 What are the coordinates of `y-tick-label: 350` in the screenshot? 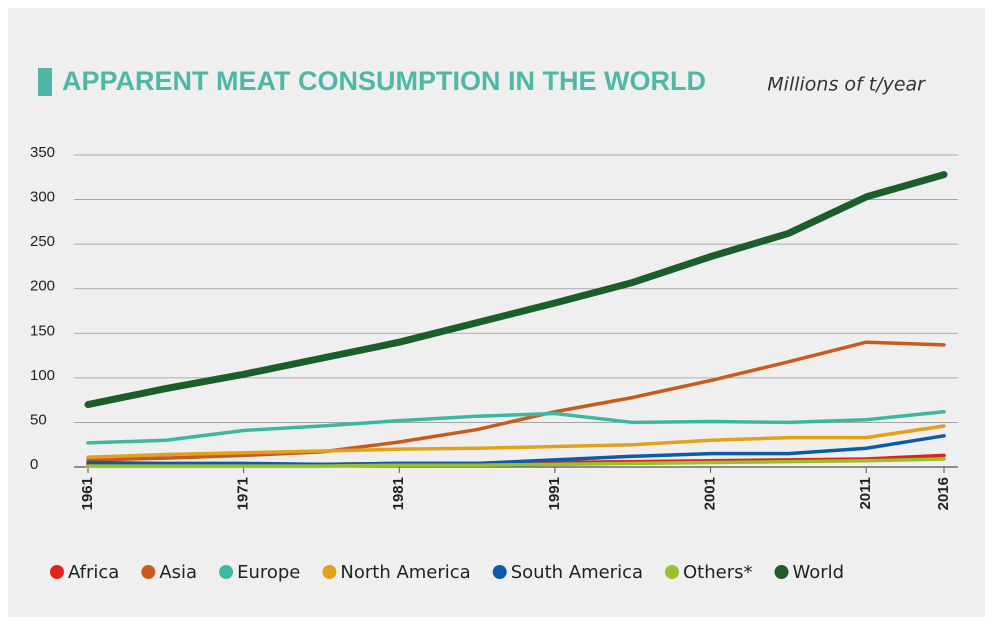 It's located at (42, 152).